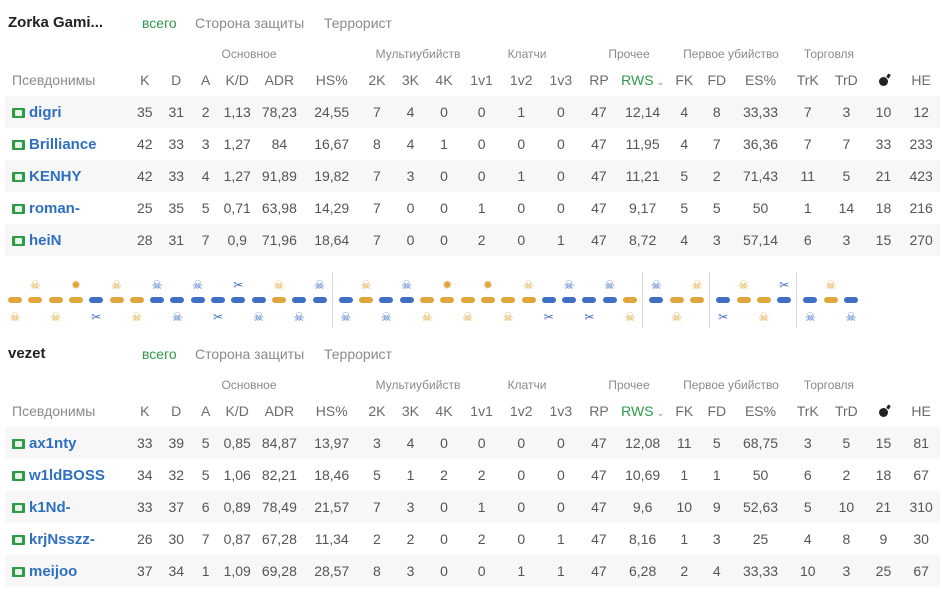  Describe the element at coordinates (685, 411) in the screenshot. I see `col-header-fk: FK` at that location.